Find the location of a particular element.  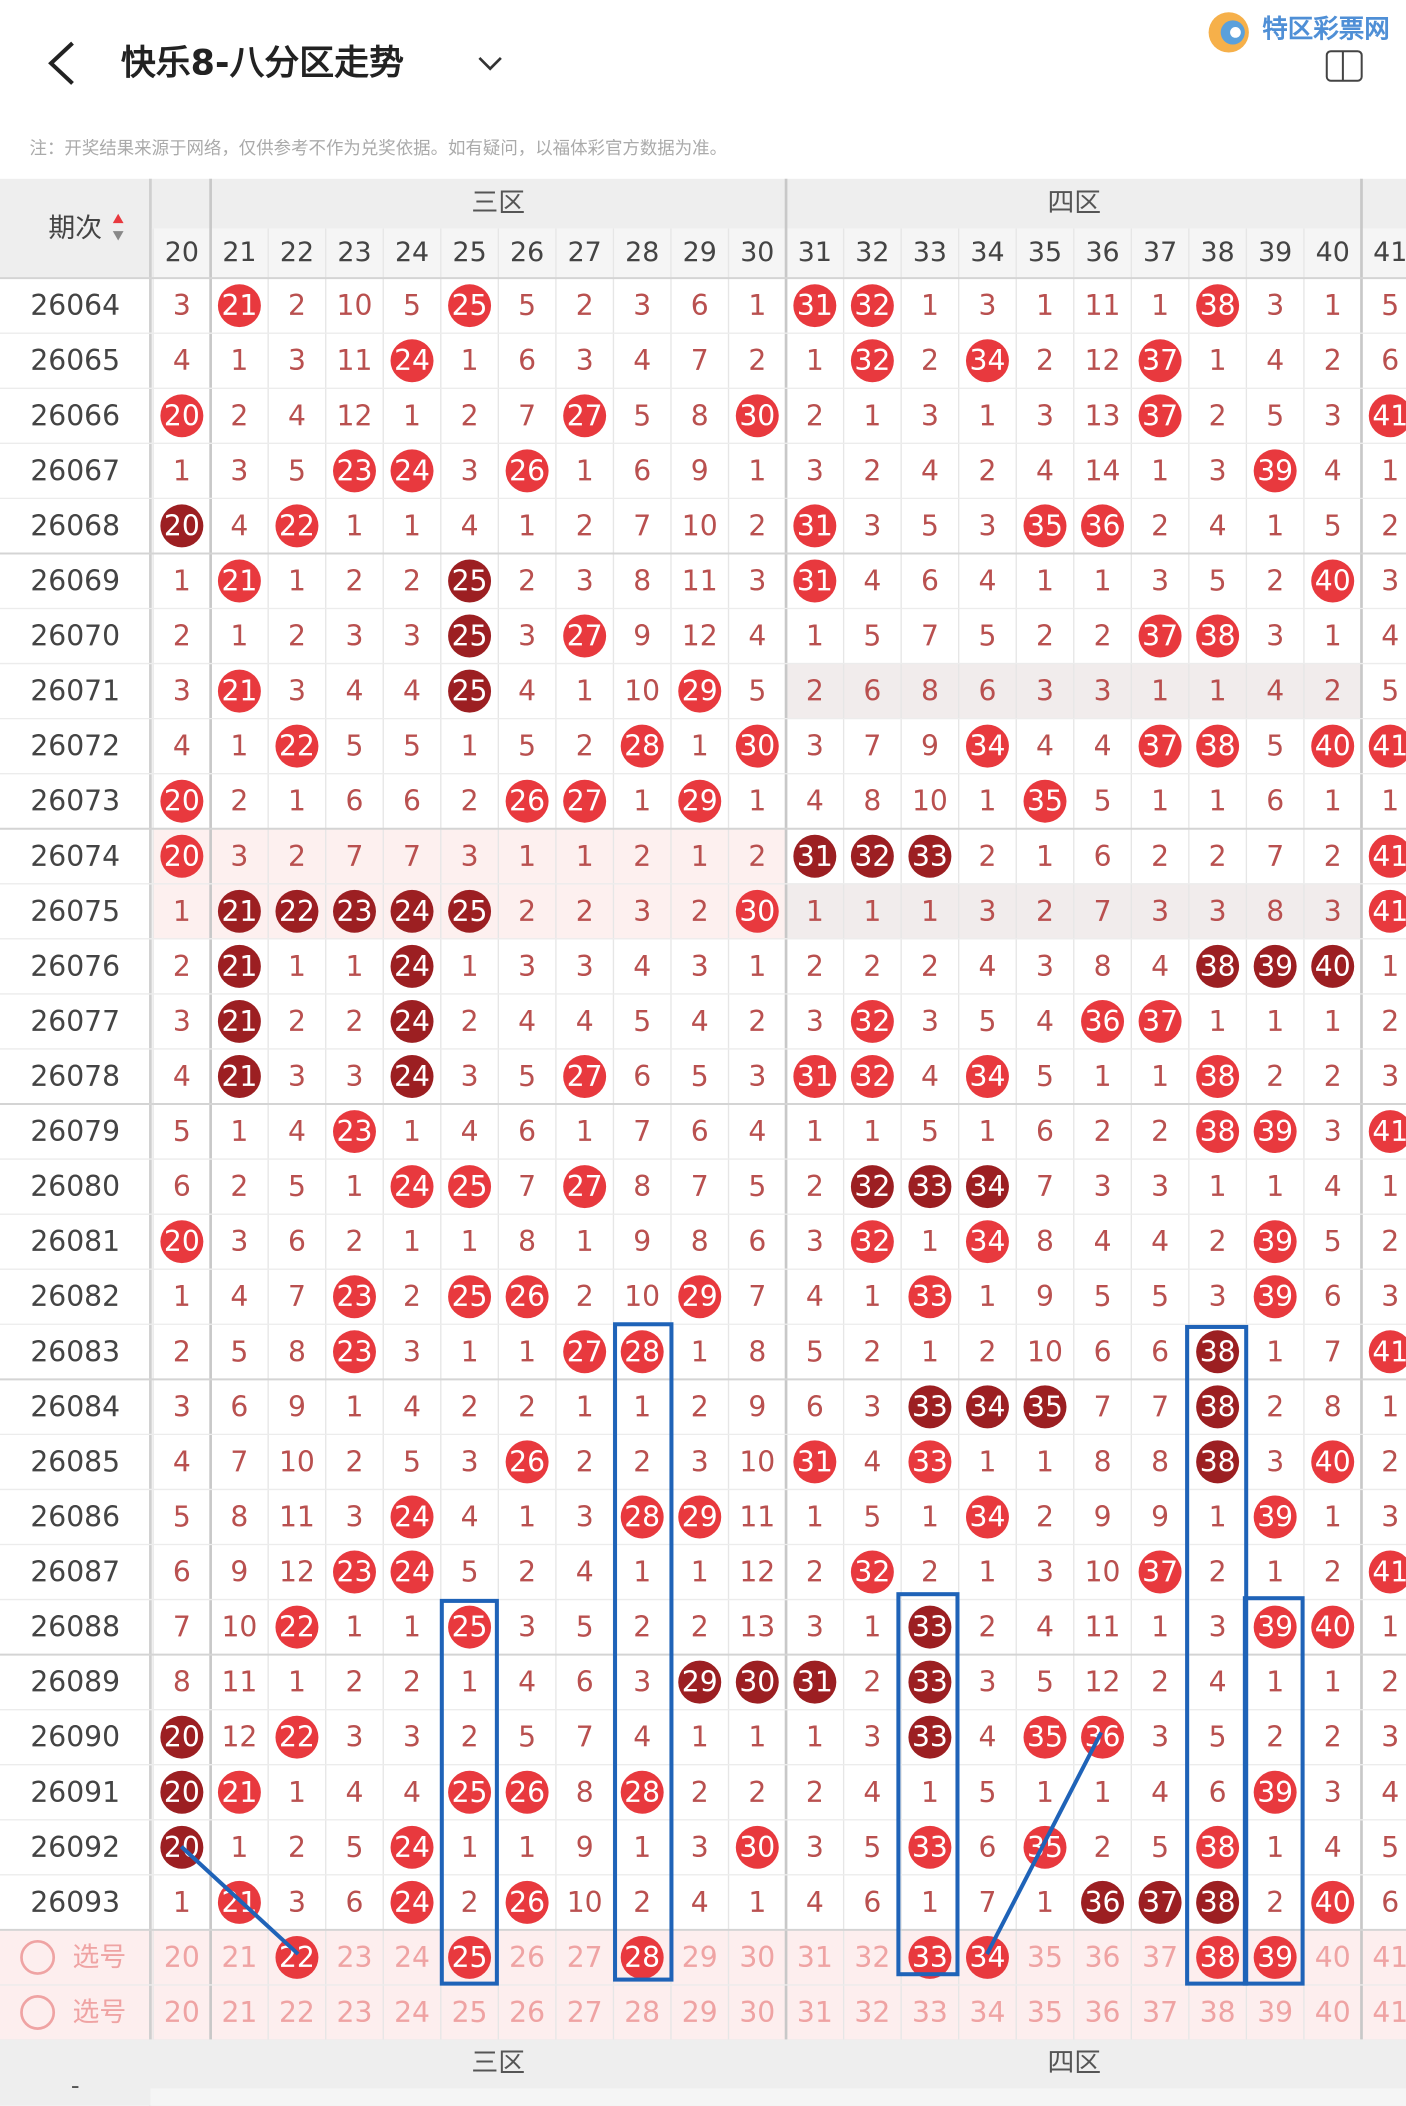

miss-count: 5 is located at coordinates (872, 1516).